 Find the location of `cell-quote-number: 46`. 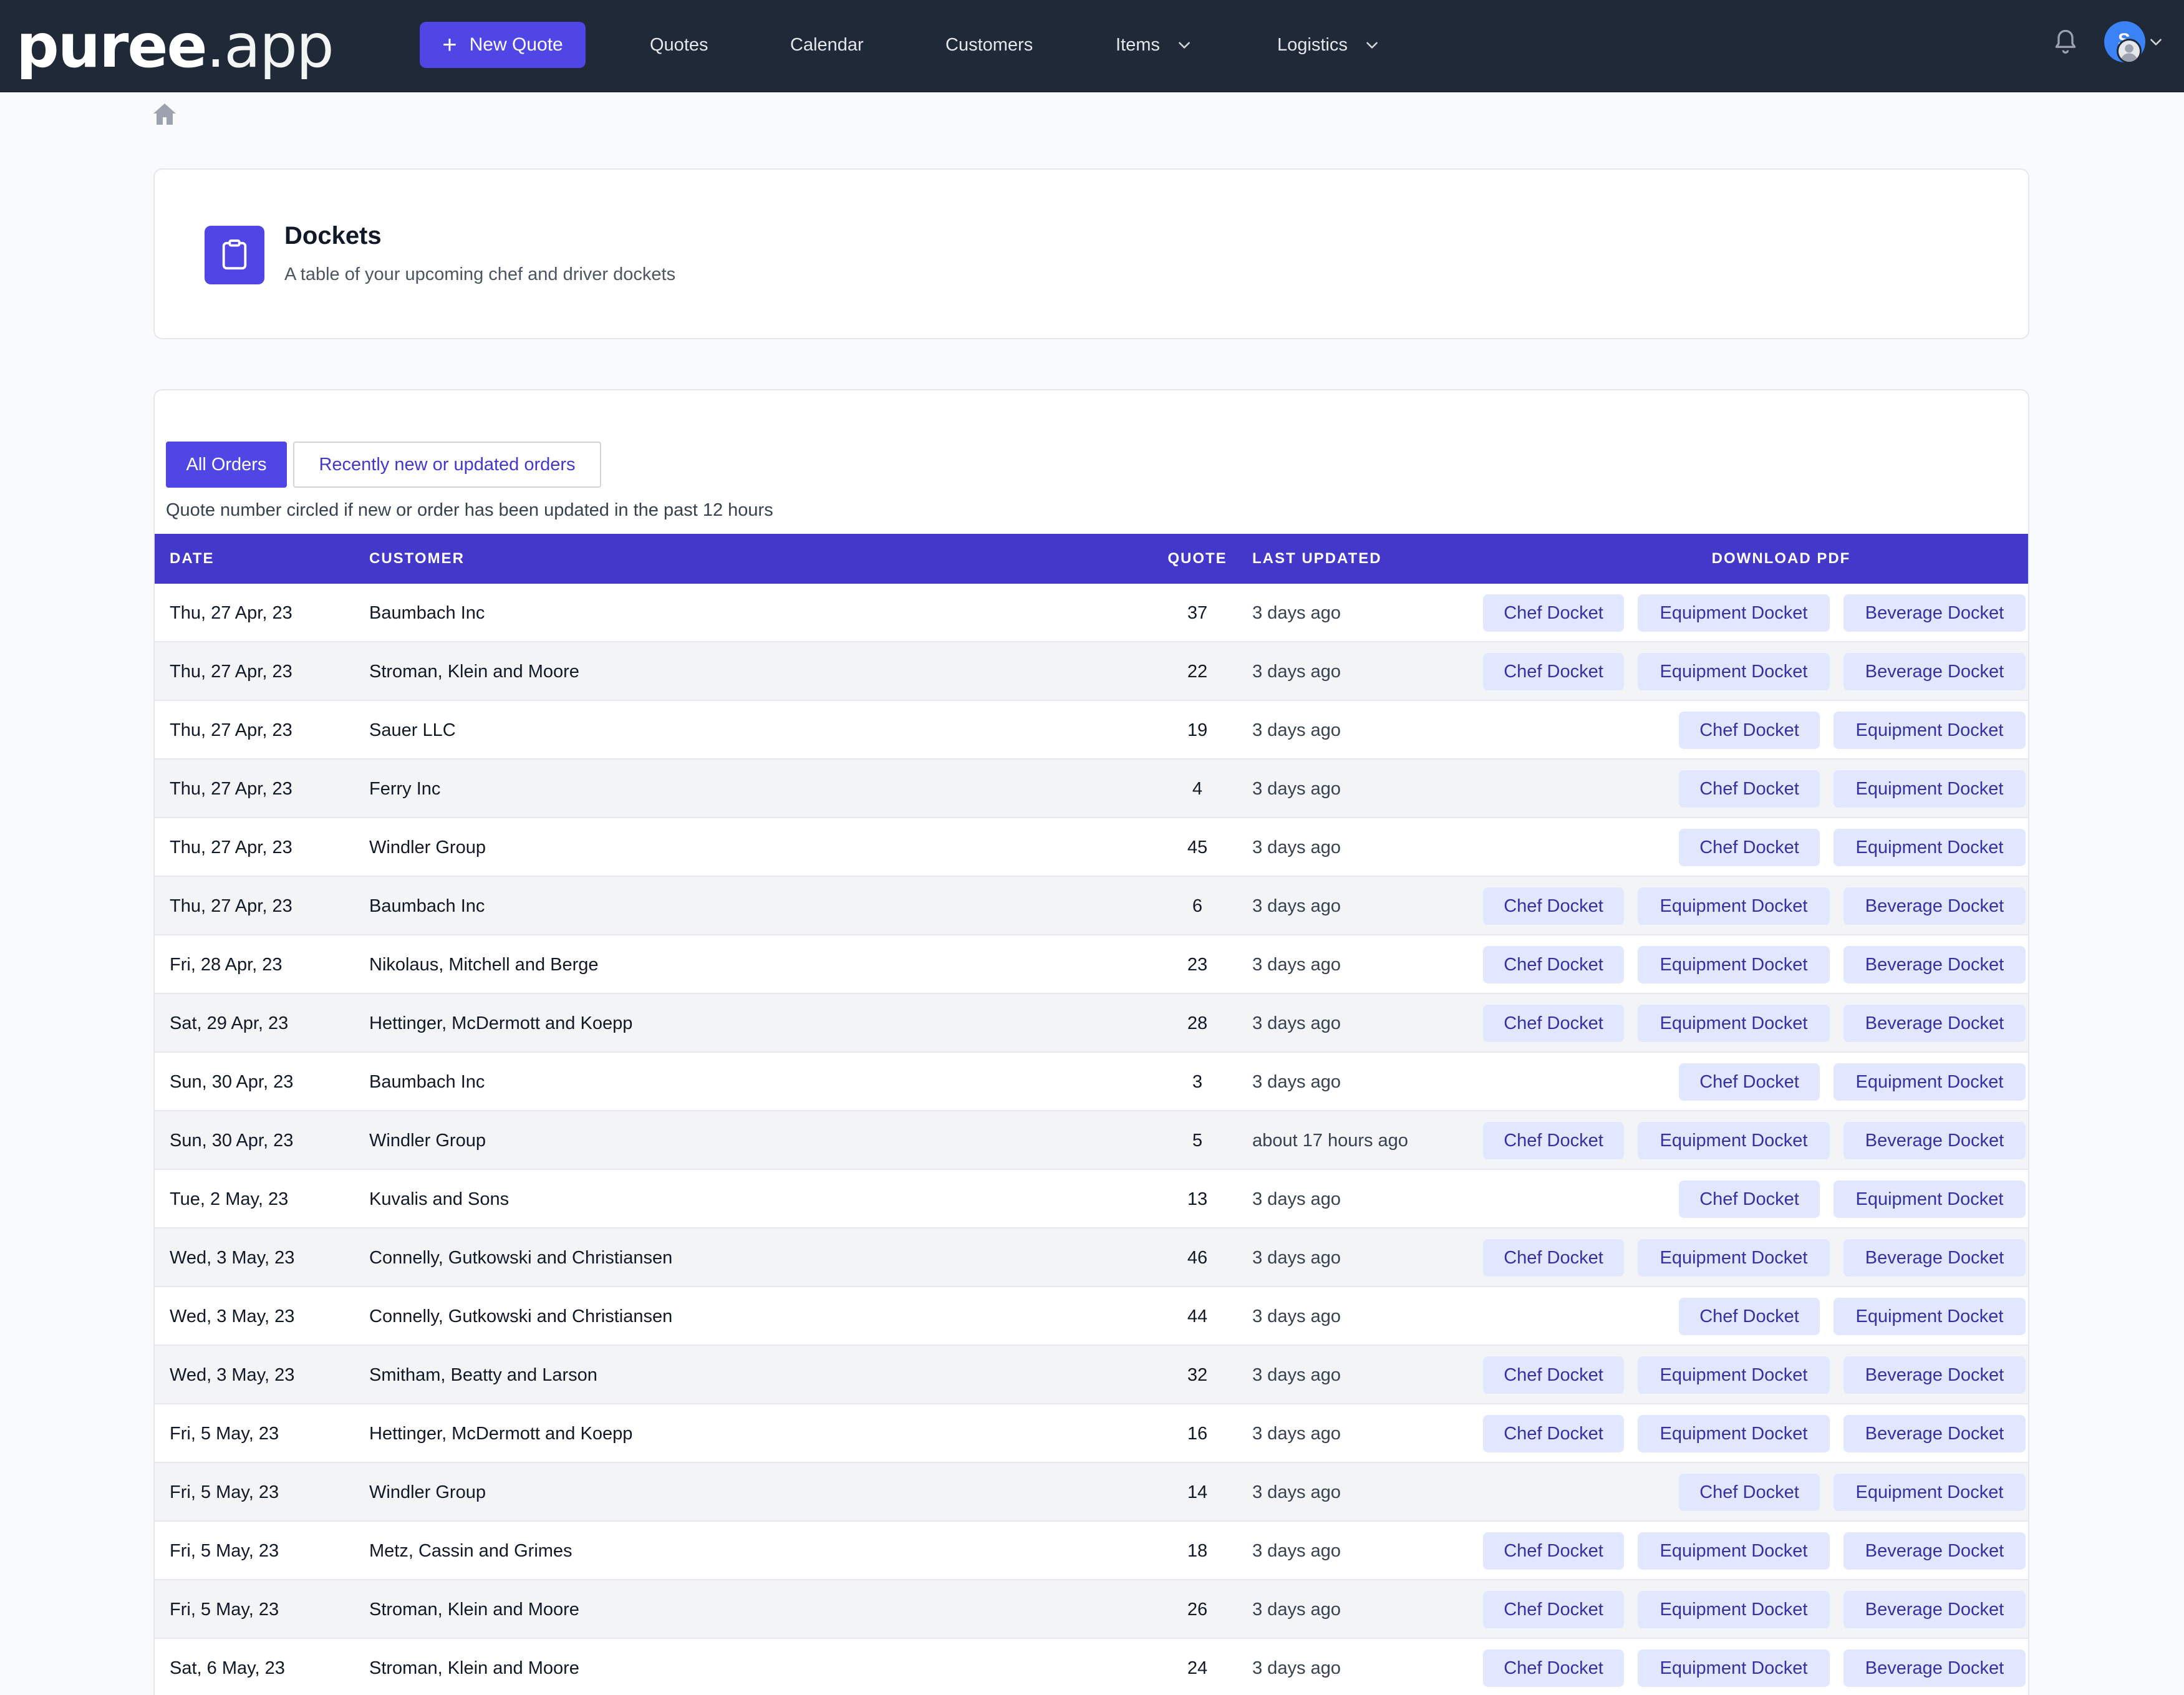

cell-quote-number: 46 is located at coordinates (1197, 1257).